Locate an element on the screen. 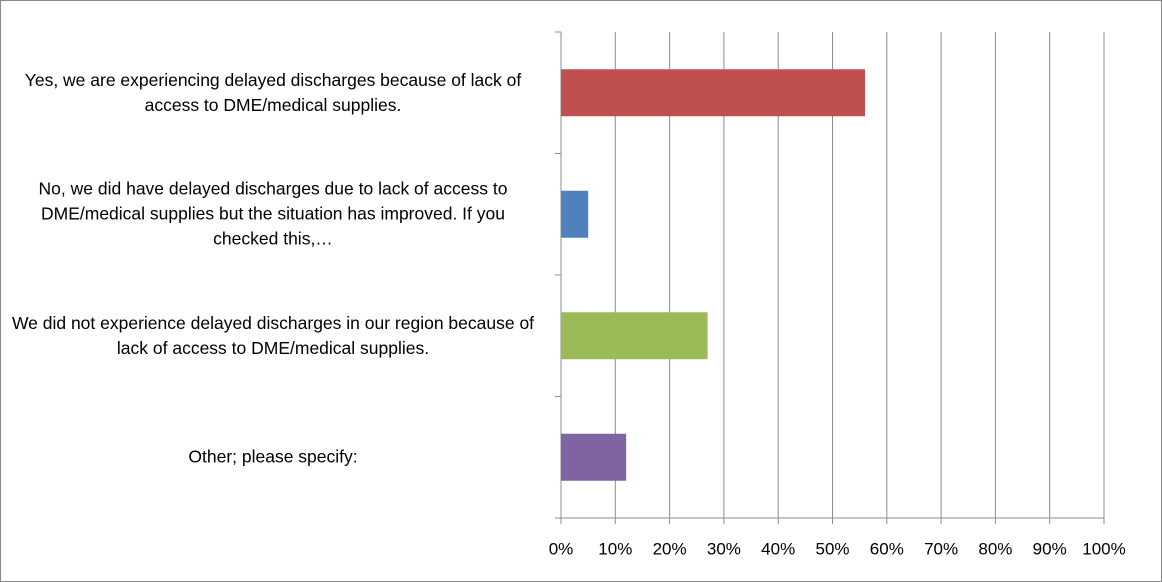 The image size is (1162, 582). x-tick-label: 10% is located at coordinates (615, 548).